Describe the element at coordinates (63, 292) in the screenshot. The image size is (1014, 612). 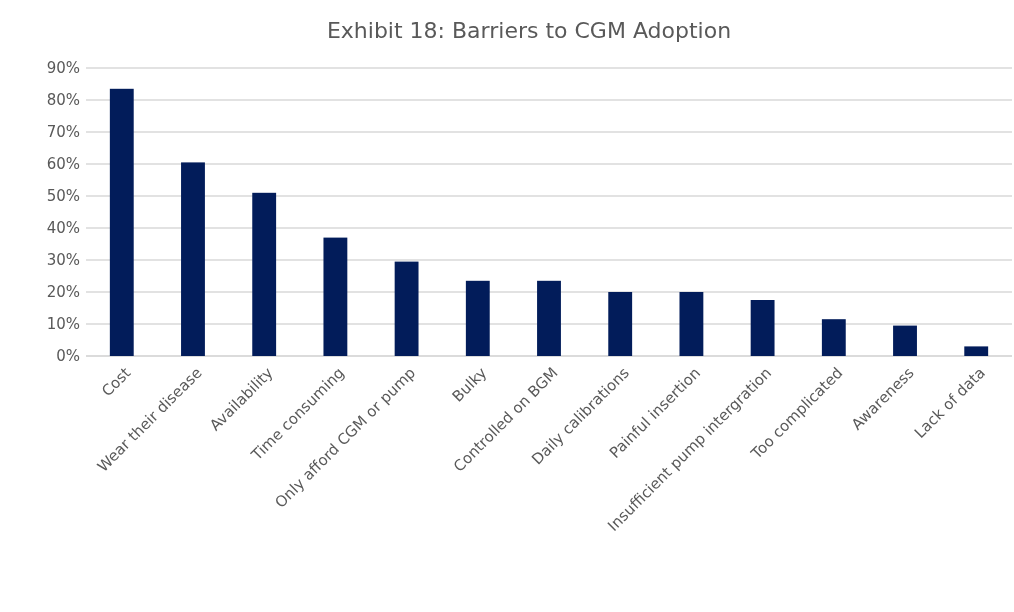
I see `y-tick-label: 20%` at that location.